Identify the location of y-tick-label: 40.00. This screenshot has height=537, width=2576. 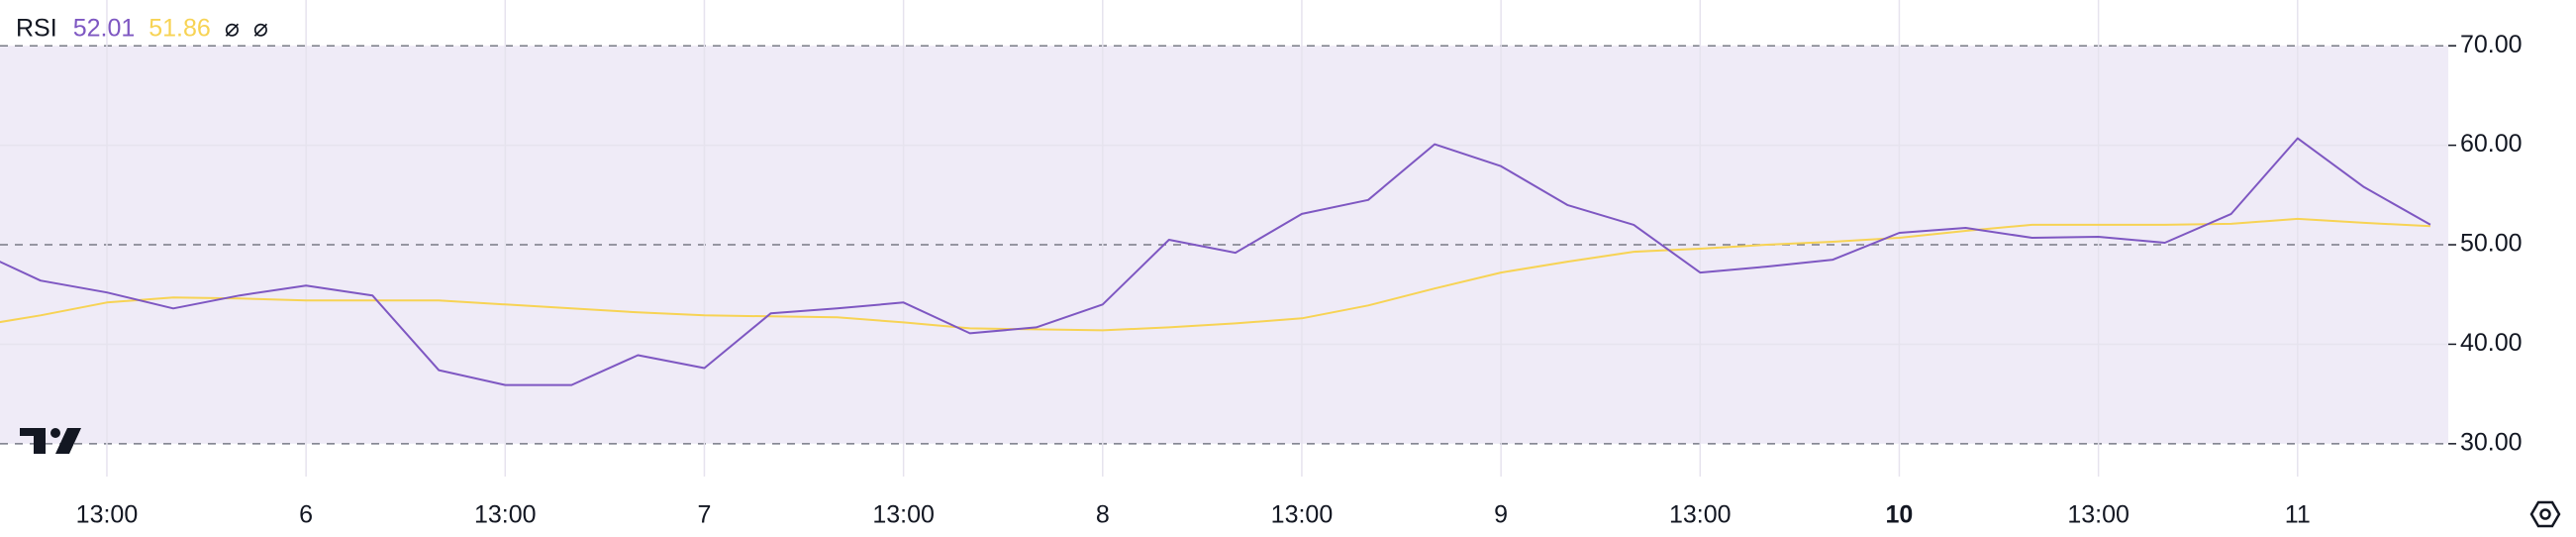
(2492, 343).